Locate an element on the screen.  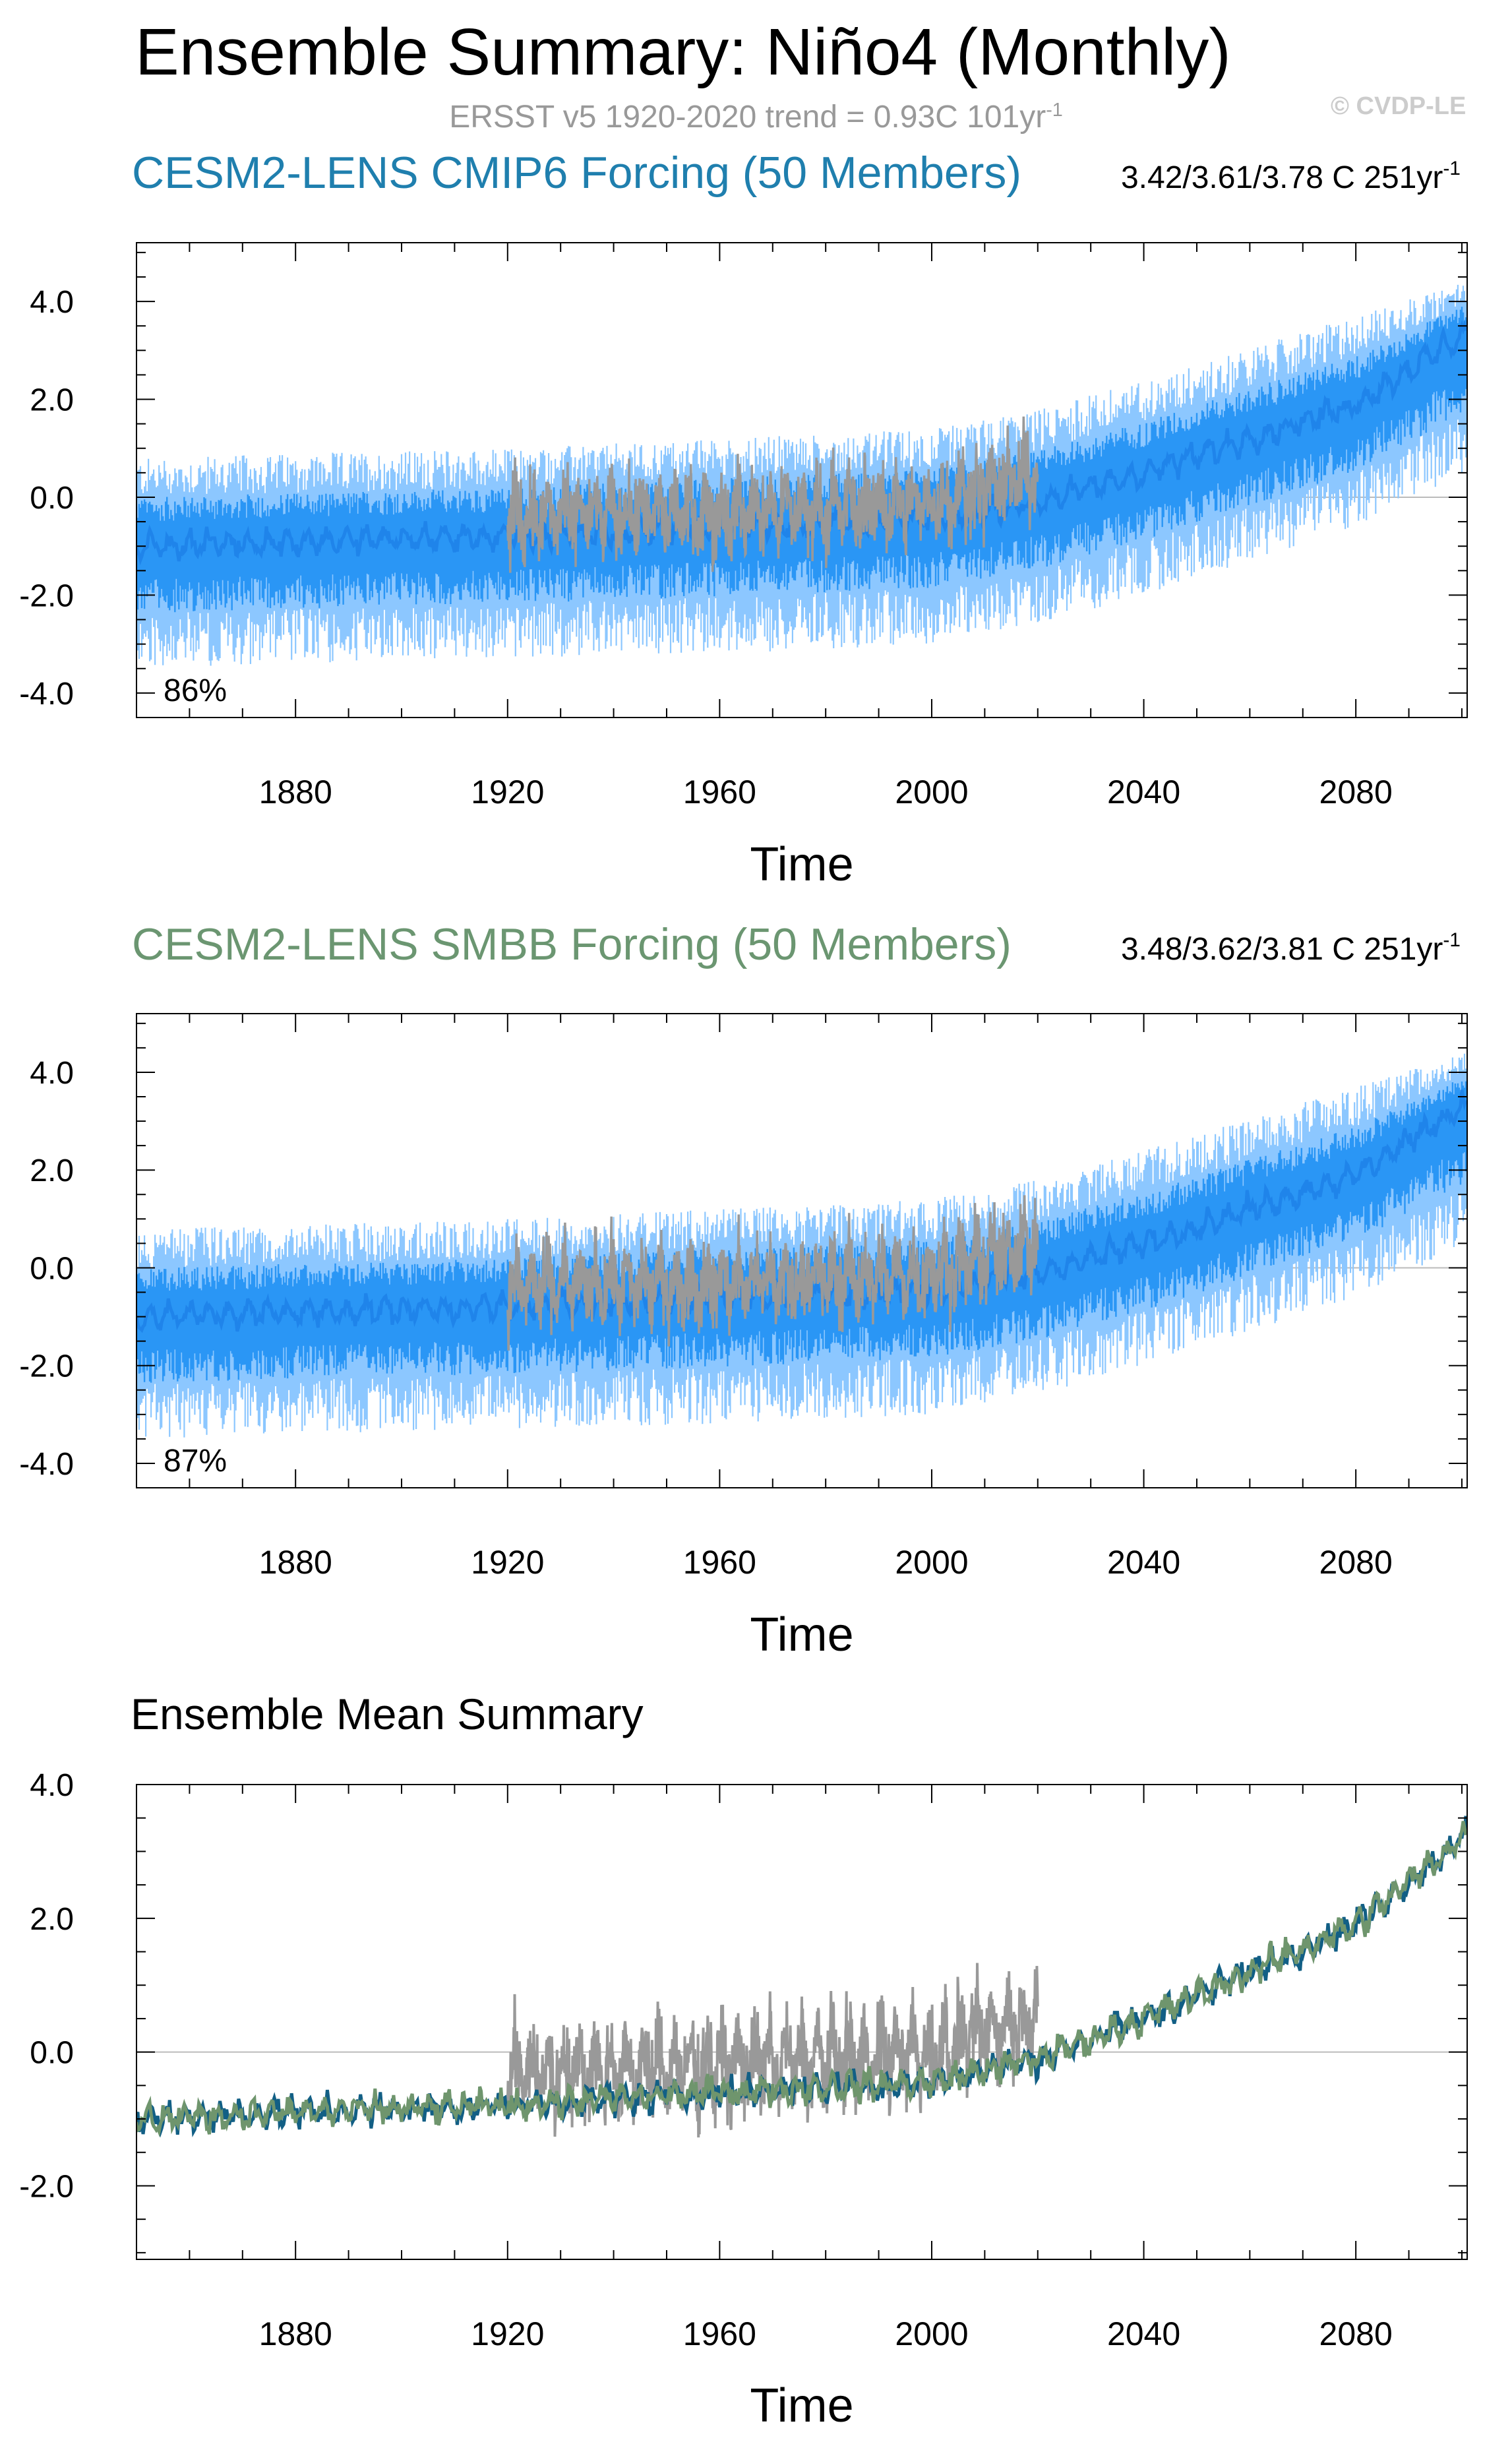
trend-label-text: 3.42/3.61/3.78 C 251yr is located at coordinates (1282, 177).